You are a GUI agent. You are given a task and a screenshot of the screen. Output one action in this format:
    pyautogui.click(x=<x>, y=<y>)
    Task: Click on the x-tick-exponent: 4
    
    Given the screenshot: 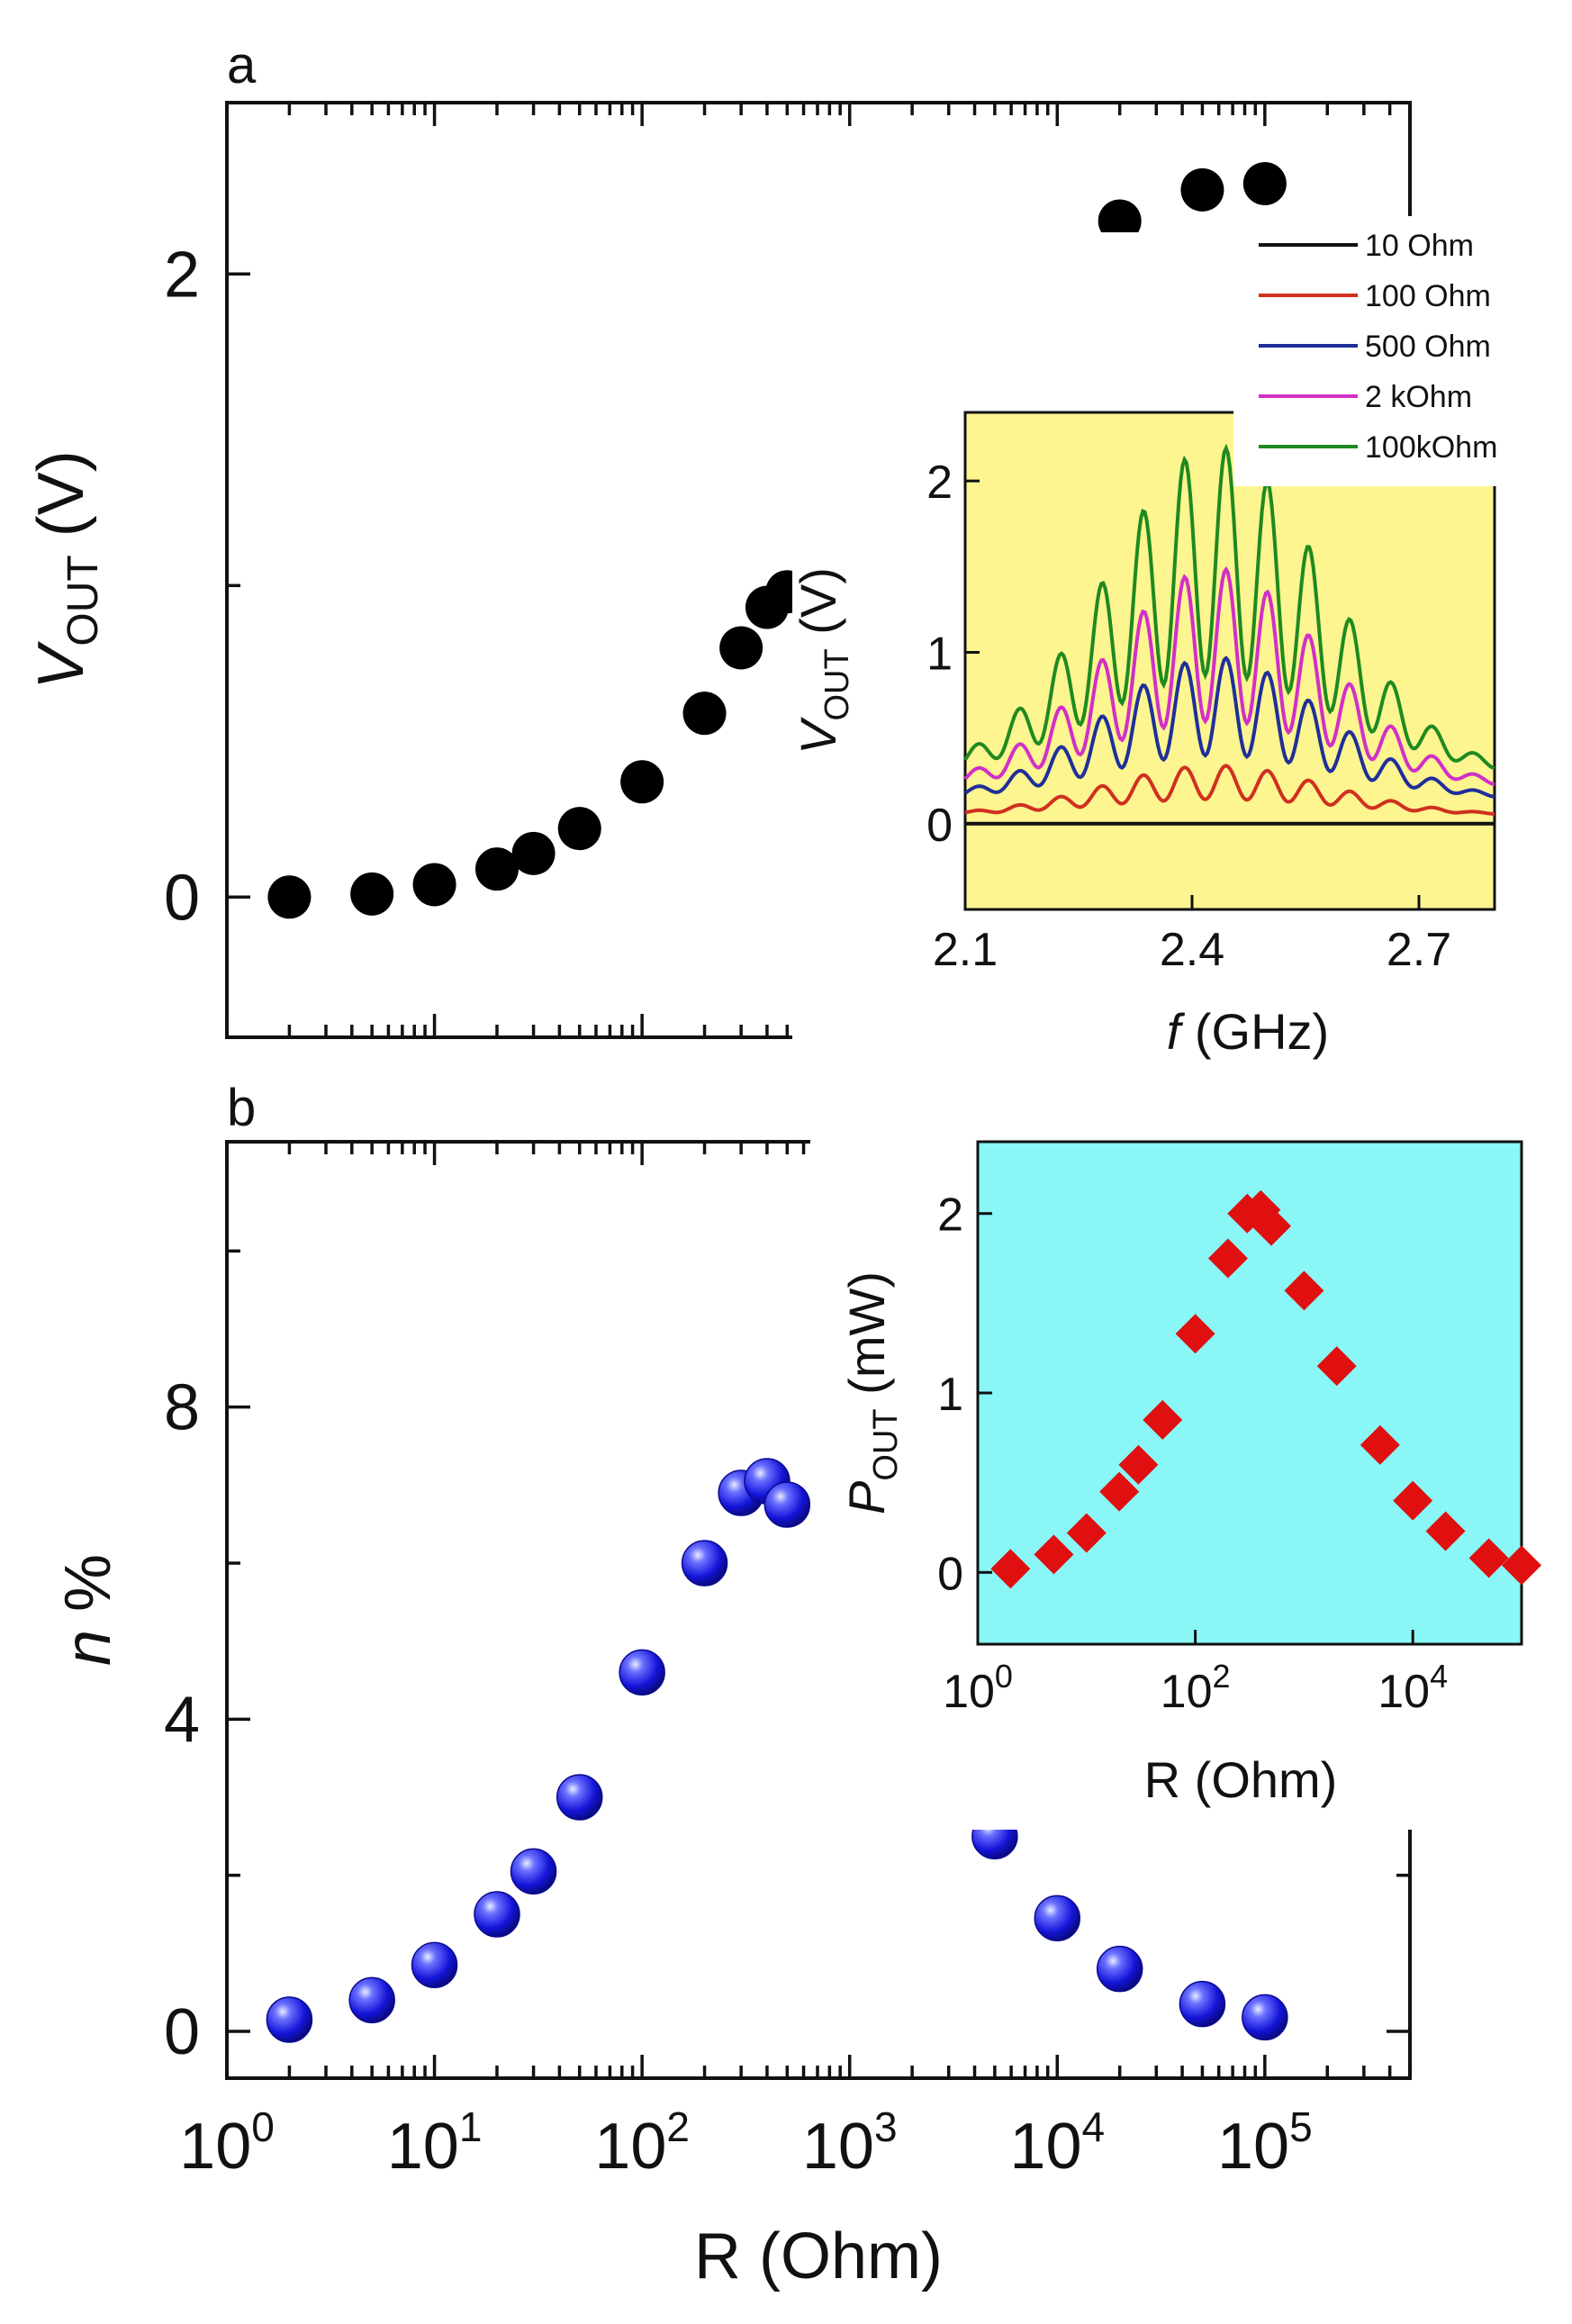 What is the action you would take?
    pyautogui.click(x=1439, y=1676)
    